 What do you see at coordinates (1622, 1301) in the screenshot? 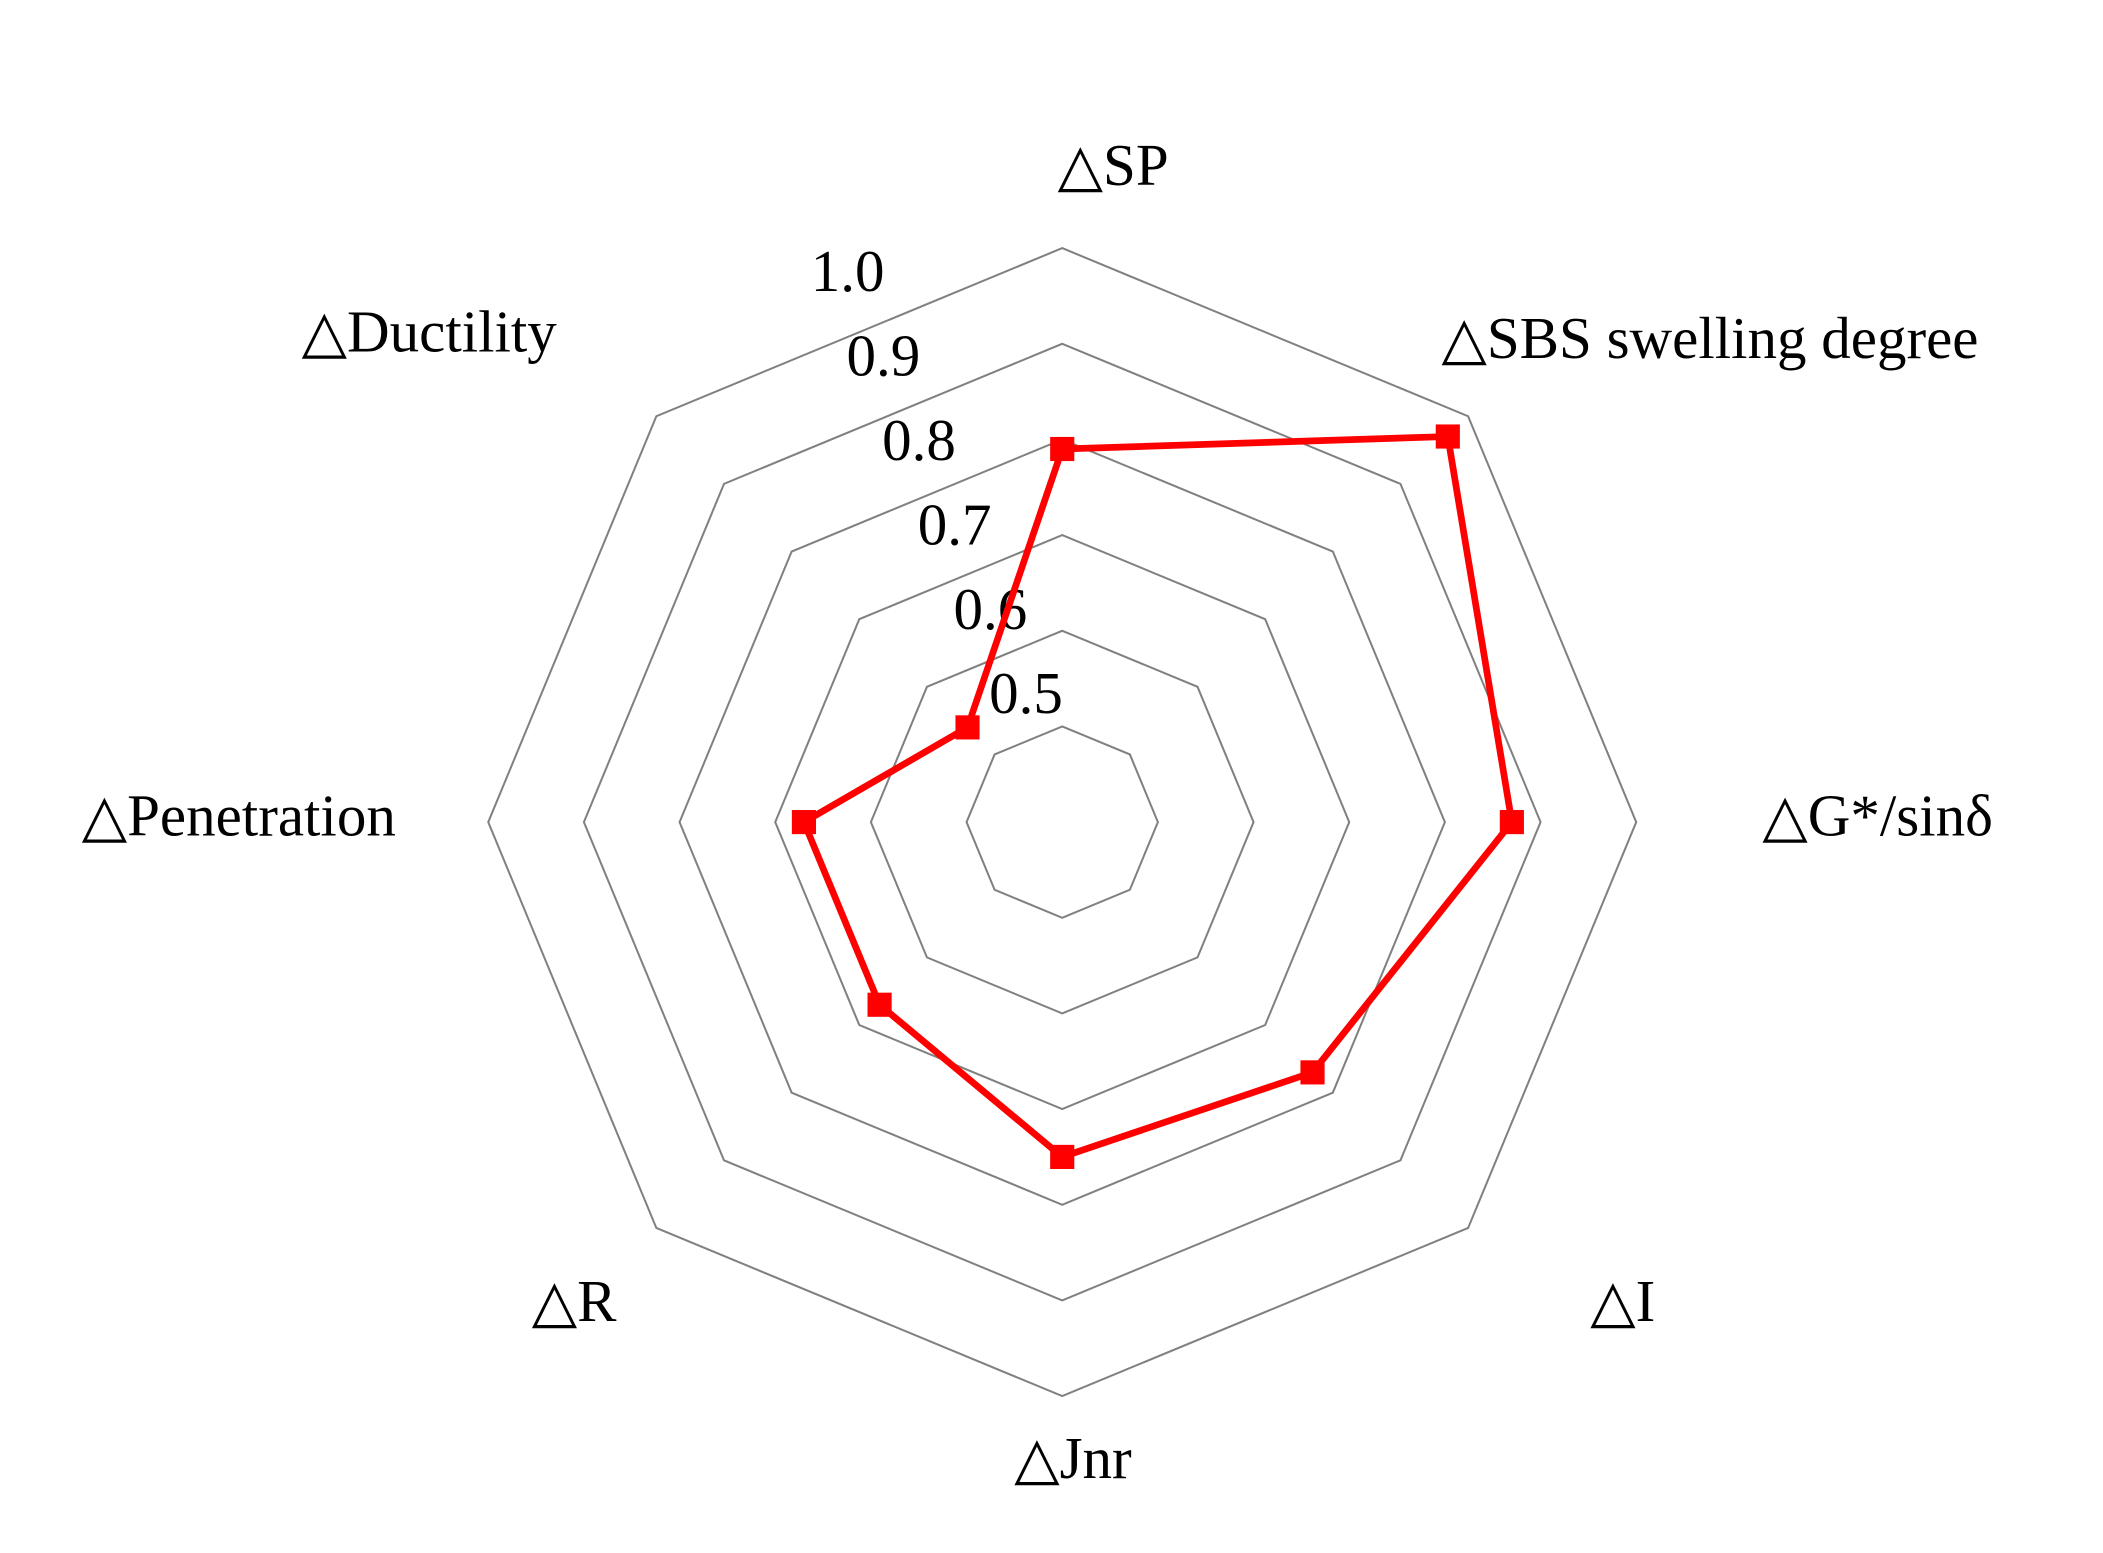
I see `axis-label: △I` at bounding box center [1622, 1301].